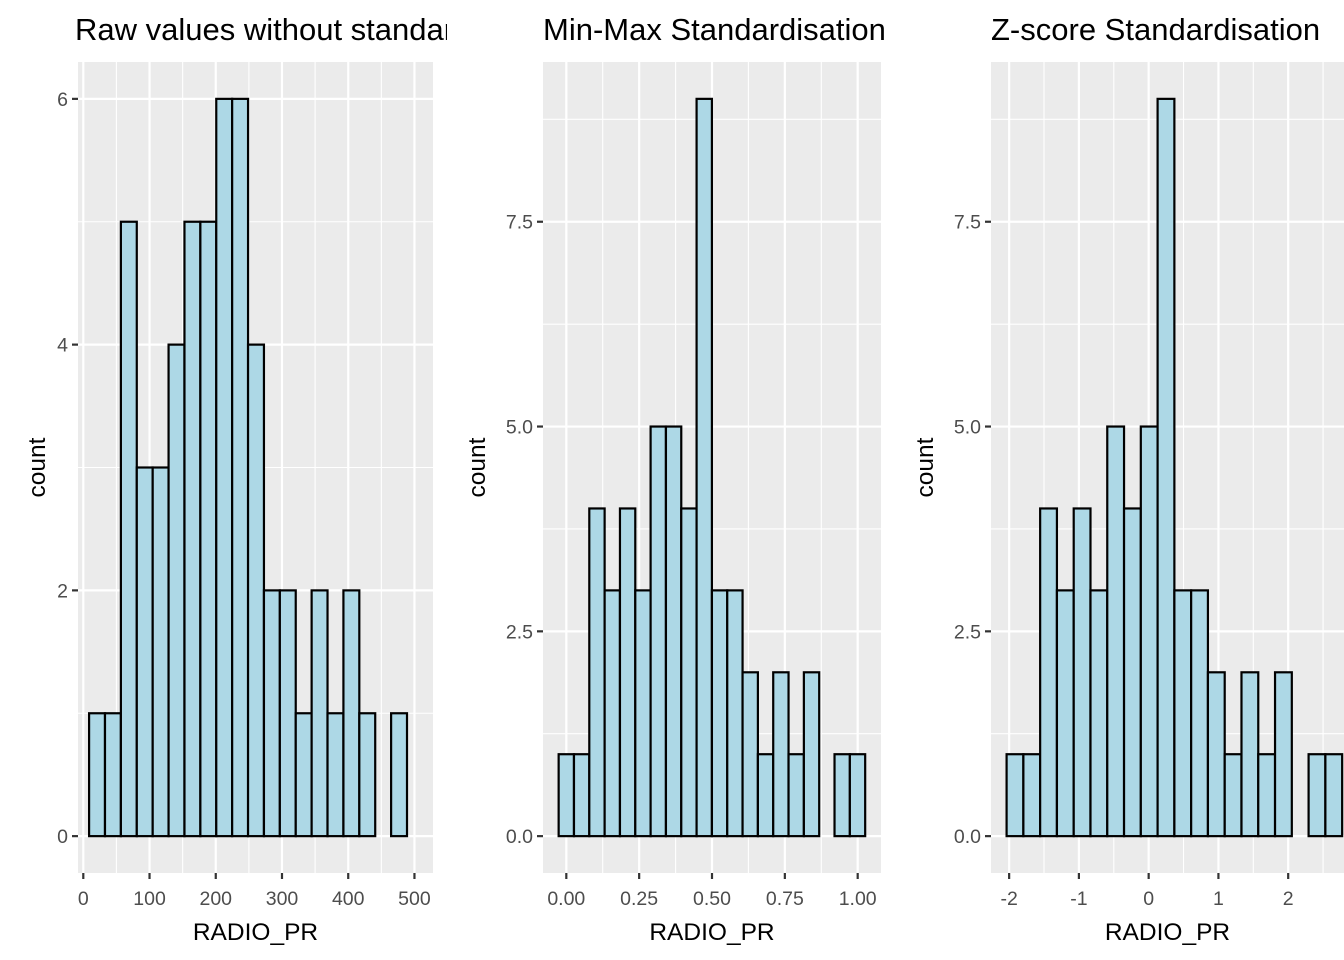  What do you see at coordinates (348, 899) in the screenshot?
I see `x-tick-label: 400` at bounding box center [348, 899].